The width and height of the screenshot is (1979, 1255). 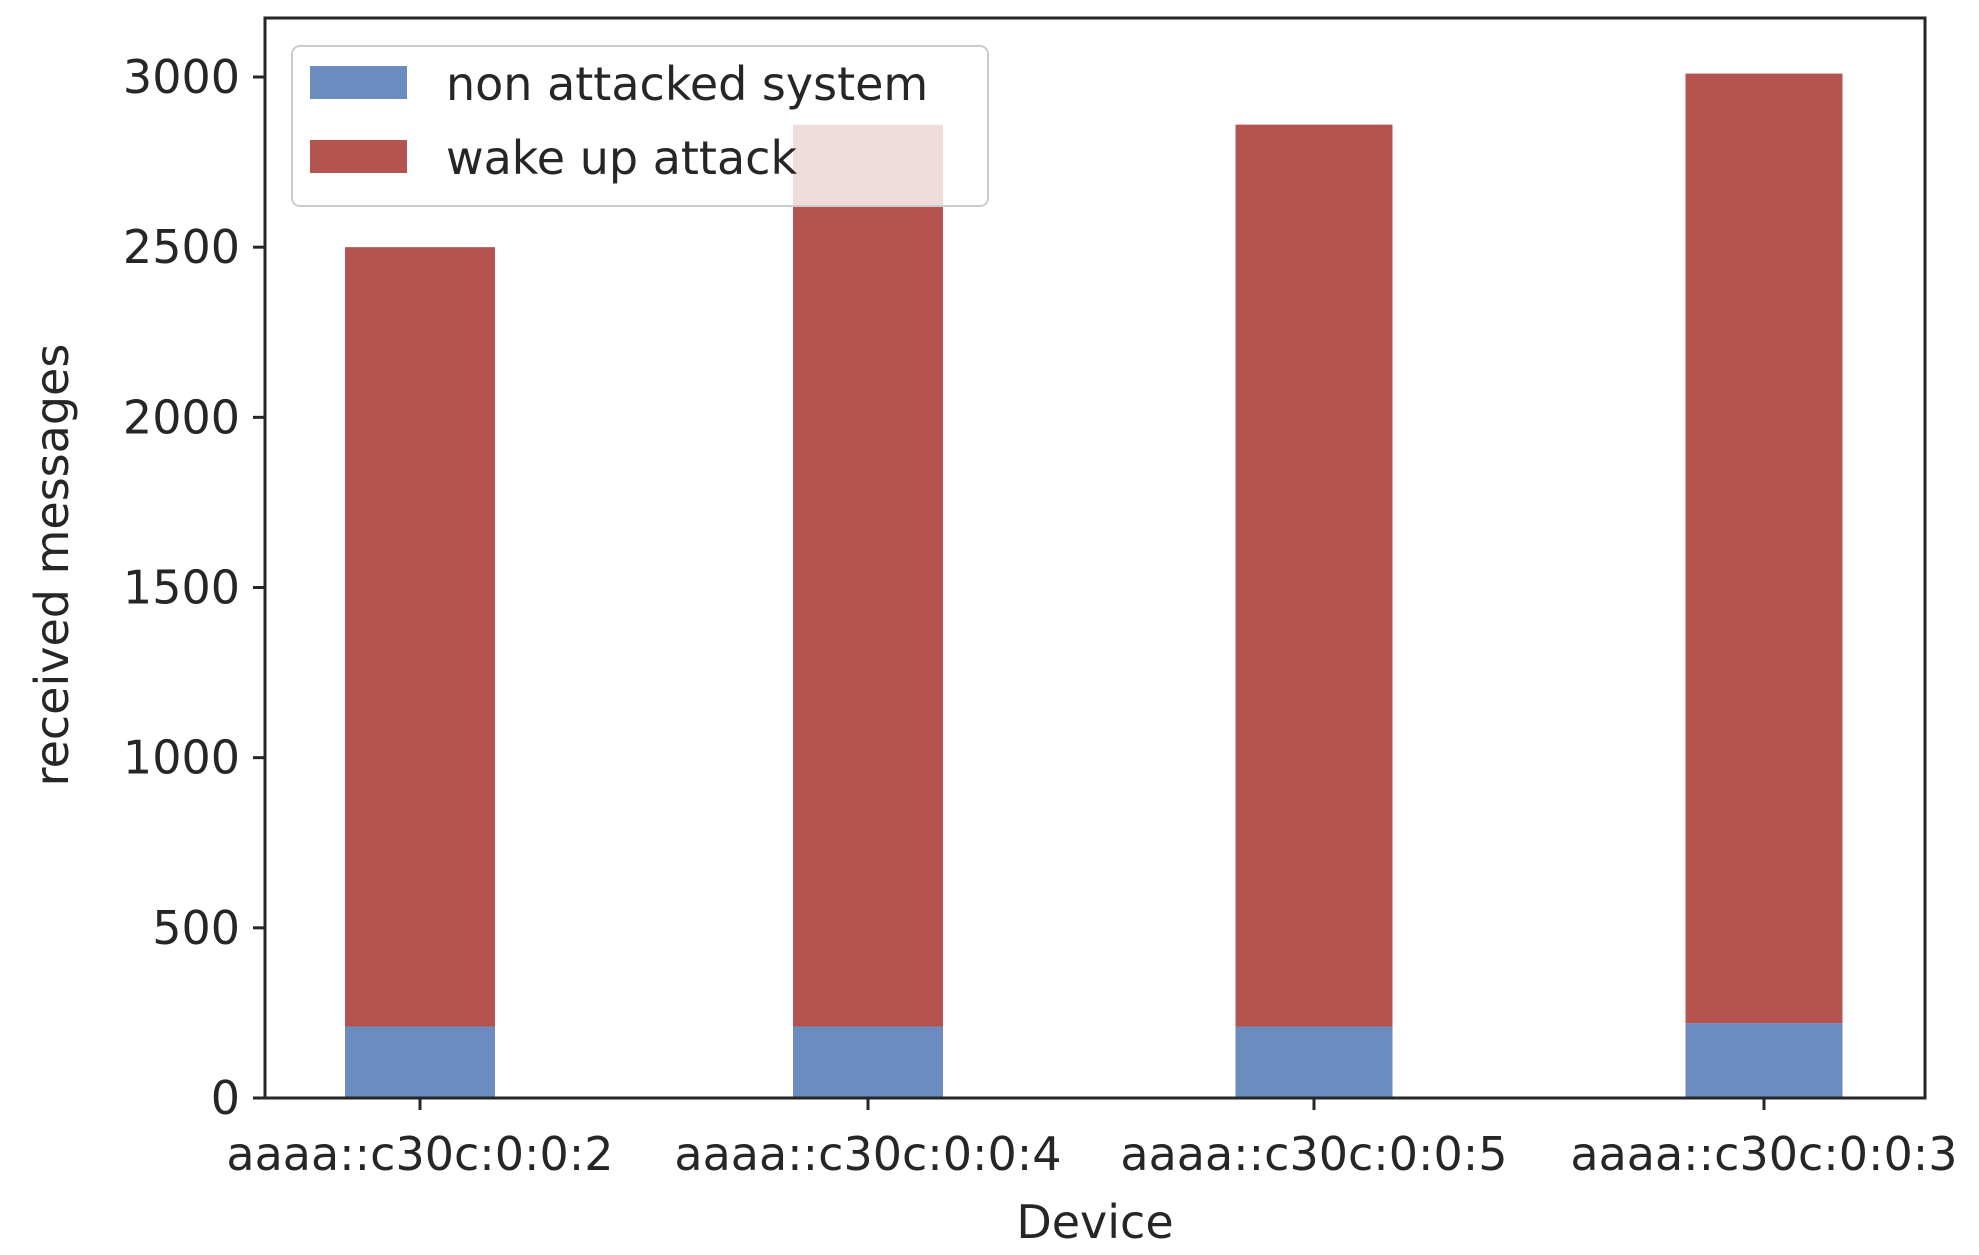 I want to click on x-axis-label: Device, so click(x=1094, y=1222).